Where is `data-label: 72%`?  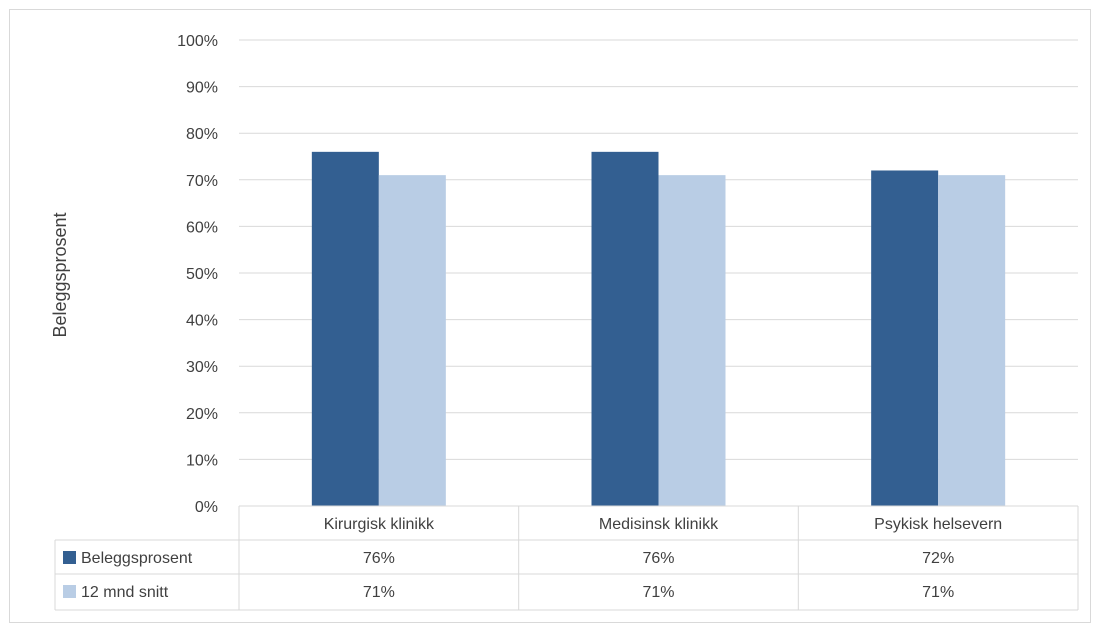
data-label: 72% is located at coordinates (938, 558).